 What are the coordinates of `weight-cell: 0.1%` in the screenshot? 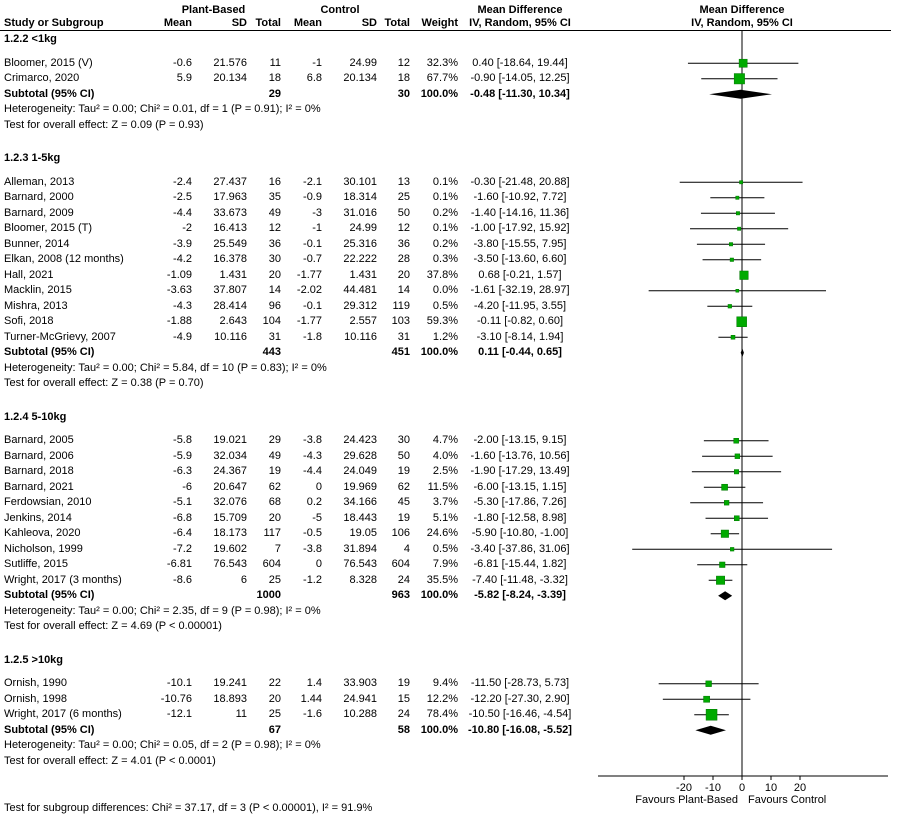 It's located at (445, 181).